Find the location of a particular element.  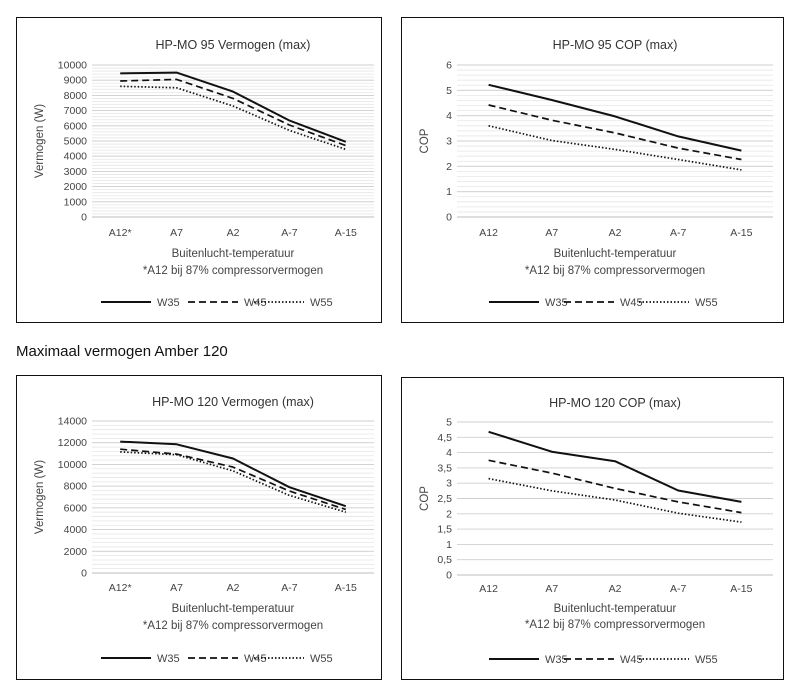

chart-title: HP-MO 95 Vermogen (max) is located at coordinates (233, 45).